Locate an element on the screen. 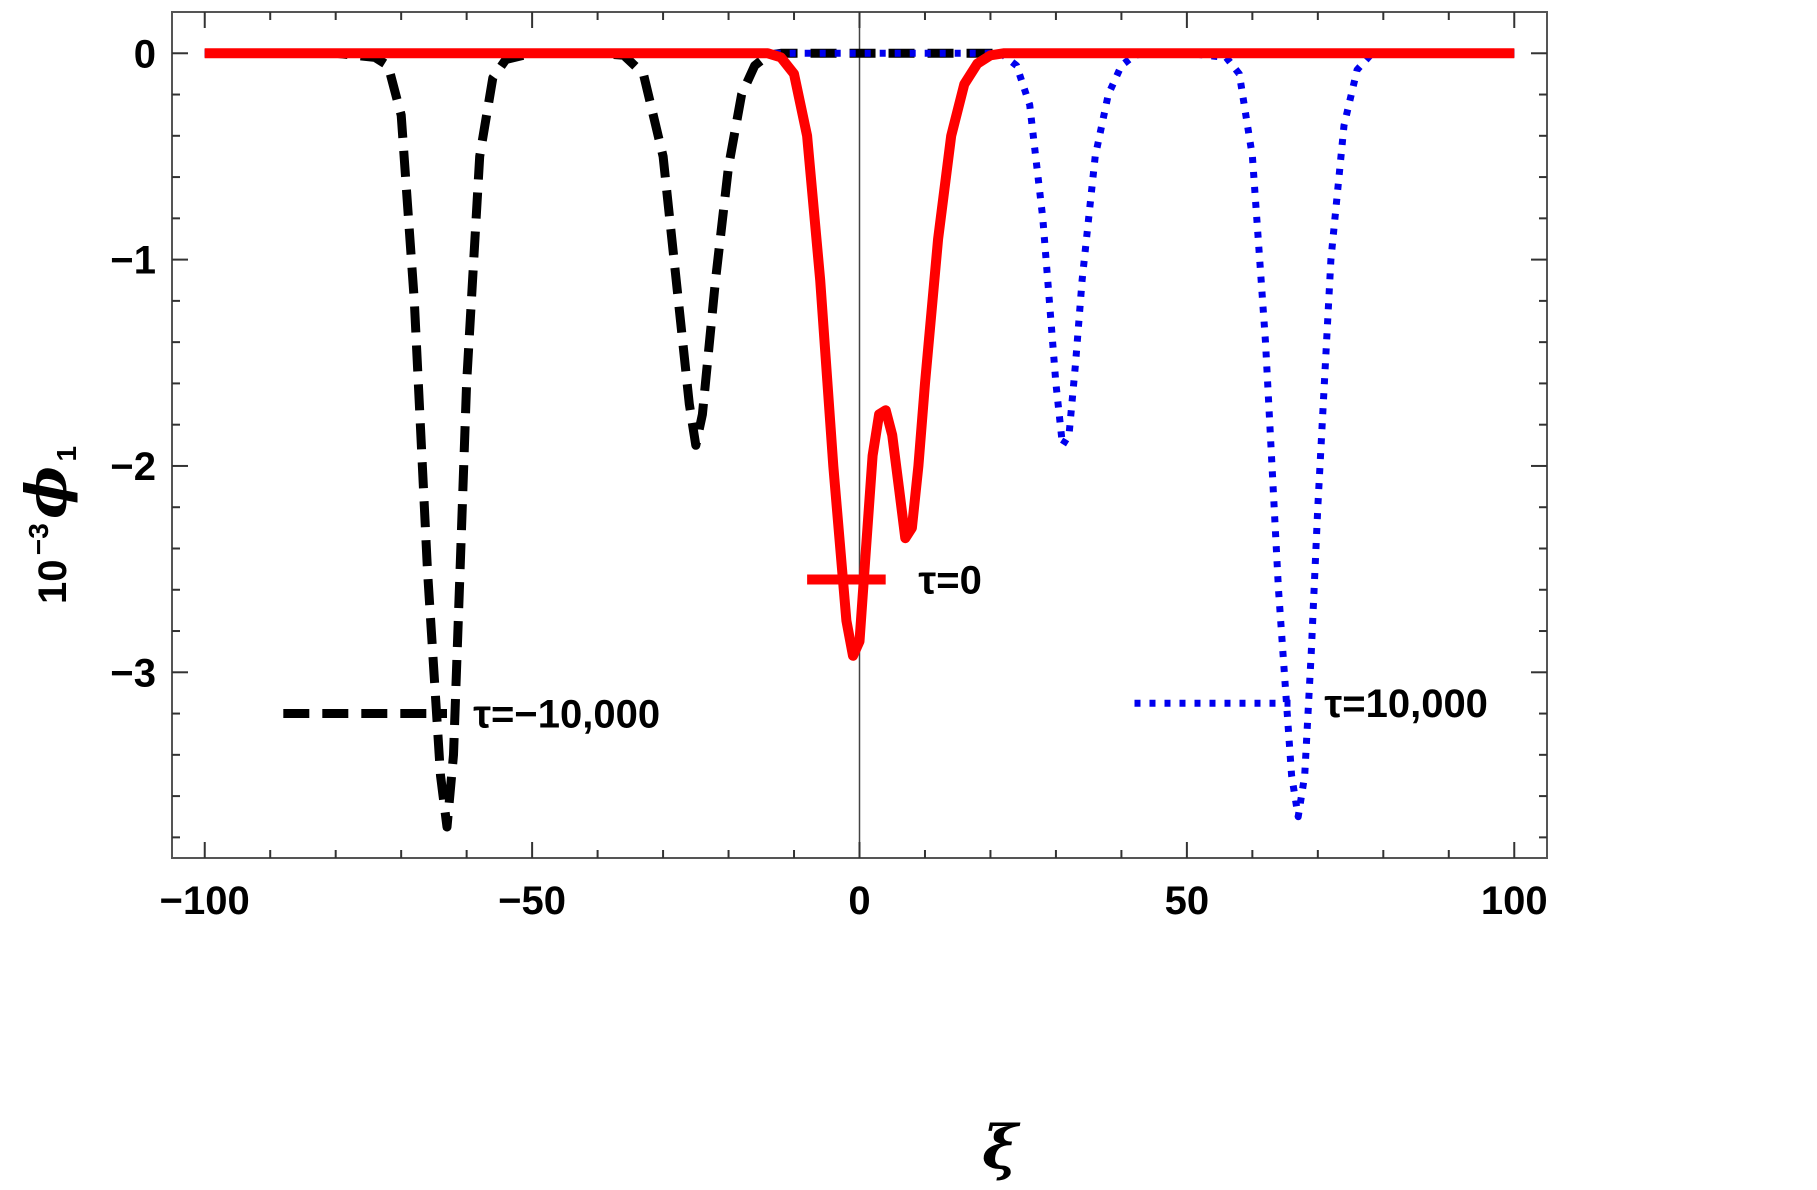  y-axis-title-prefix: 10 is located at coordinates (53, 582).